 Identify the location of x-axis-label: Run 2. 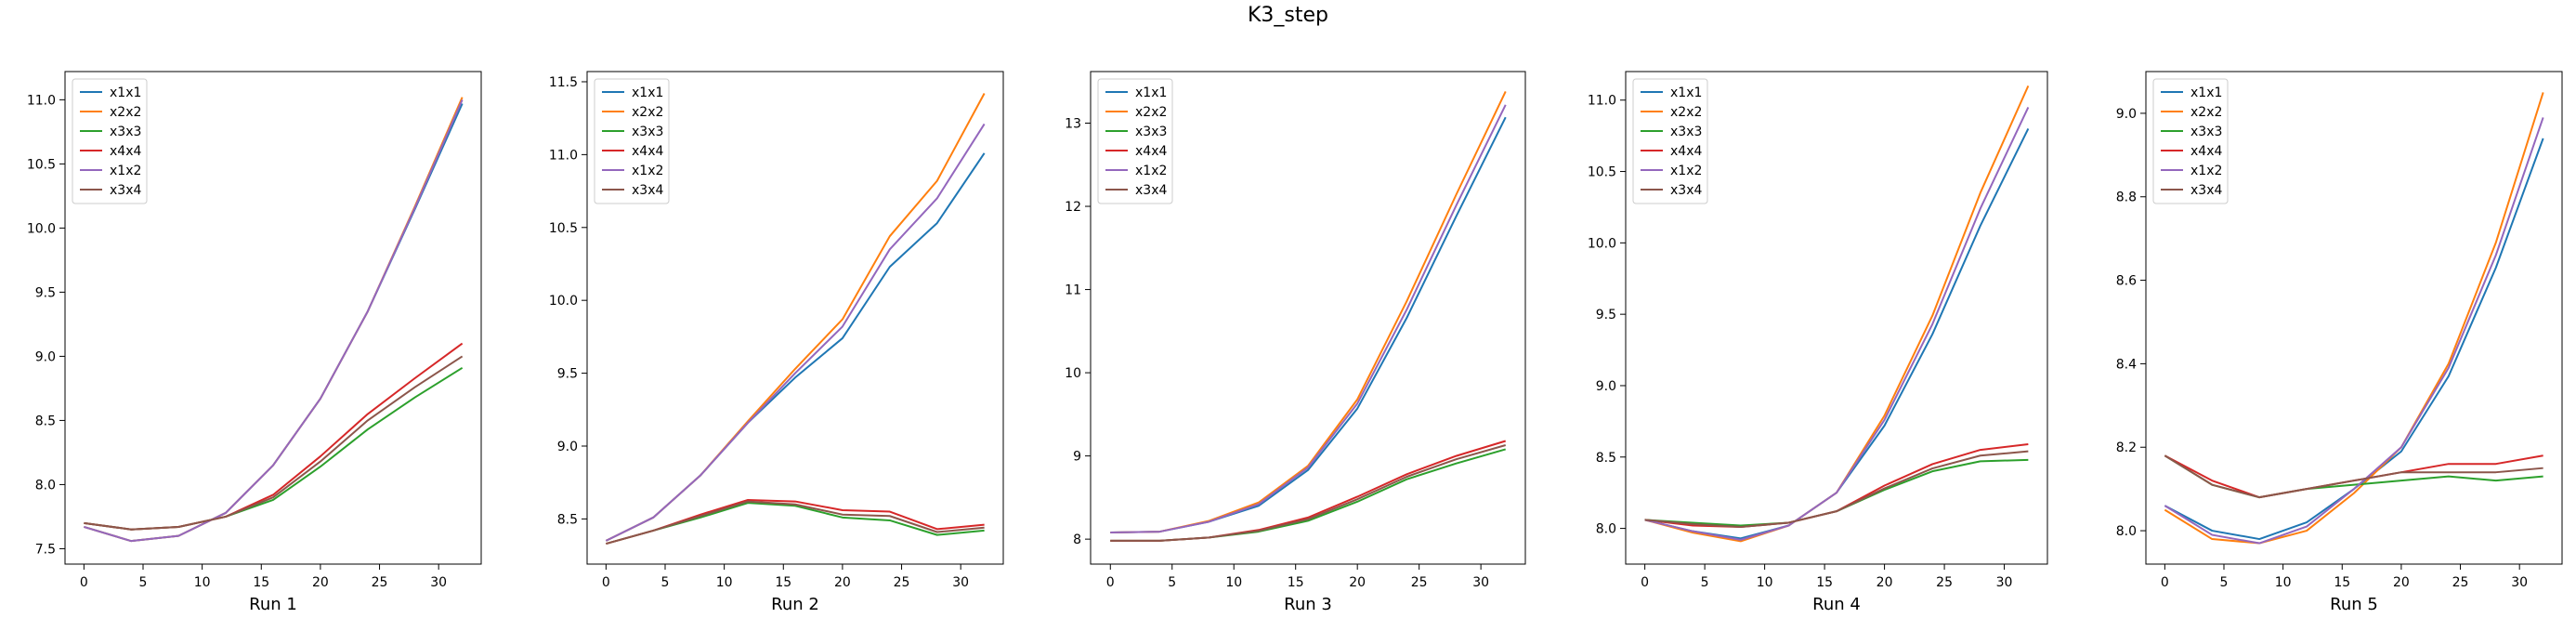
(795, 604).